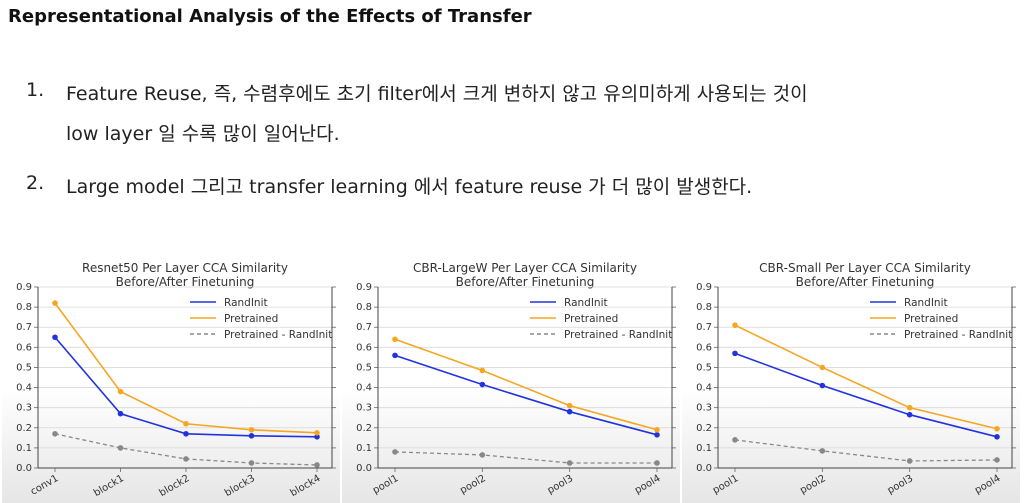 This screenshot has width=1024, height=503. What do you see at coordinates (203, 134) in the screenshot?
I see `bullet-text: low layer 일 수록 많이 일어난다.` at bounding box center [203, 134].